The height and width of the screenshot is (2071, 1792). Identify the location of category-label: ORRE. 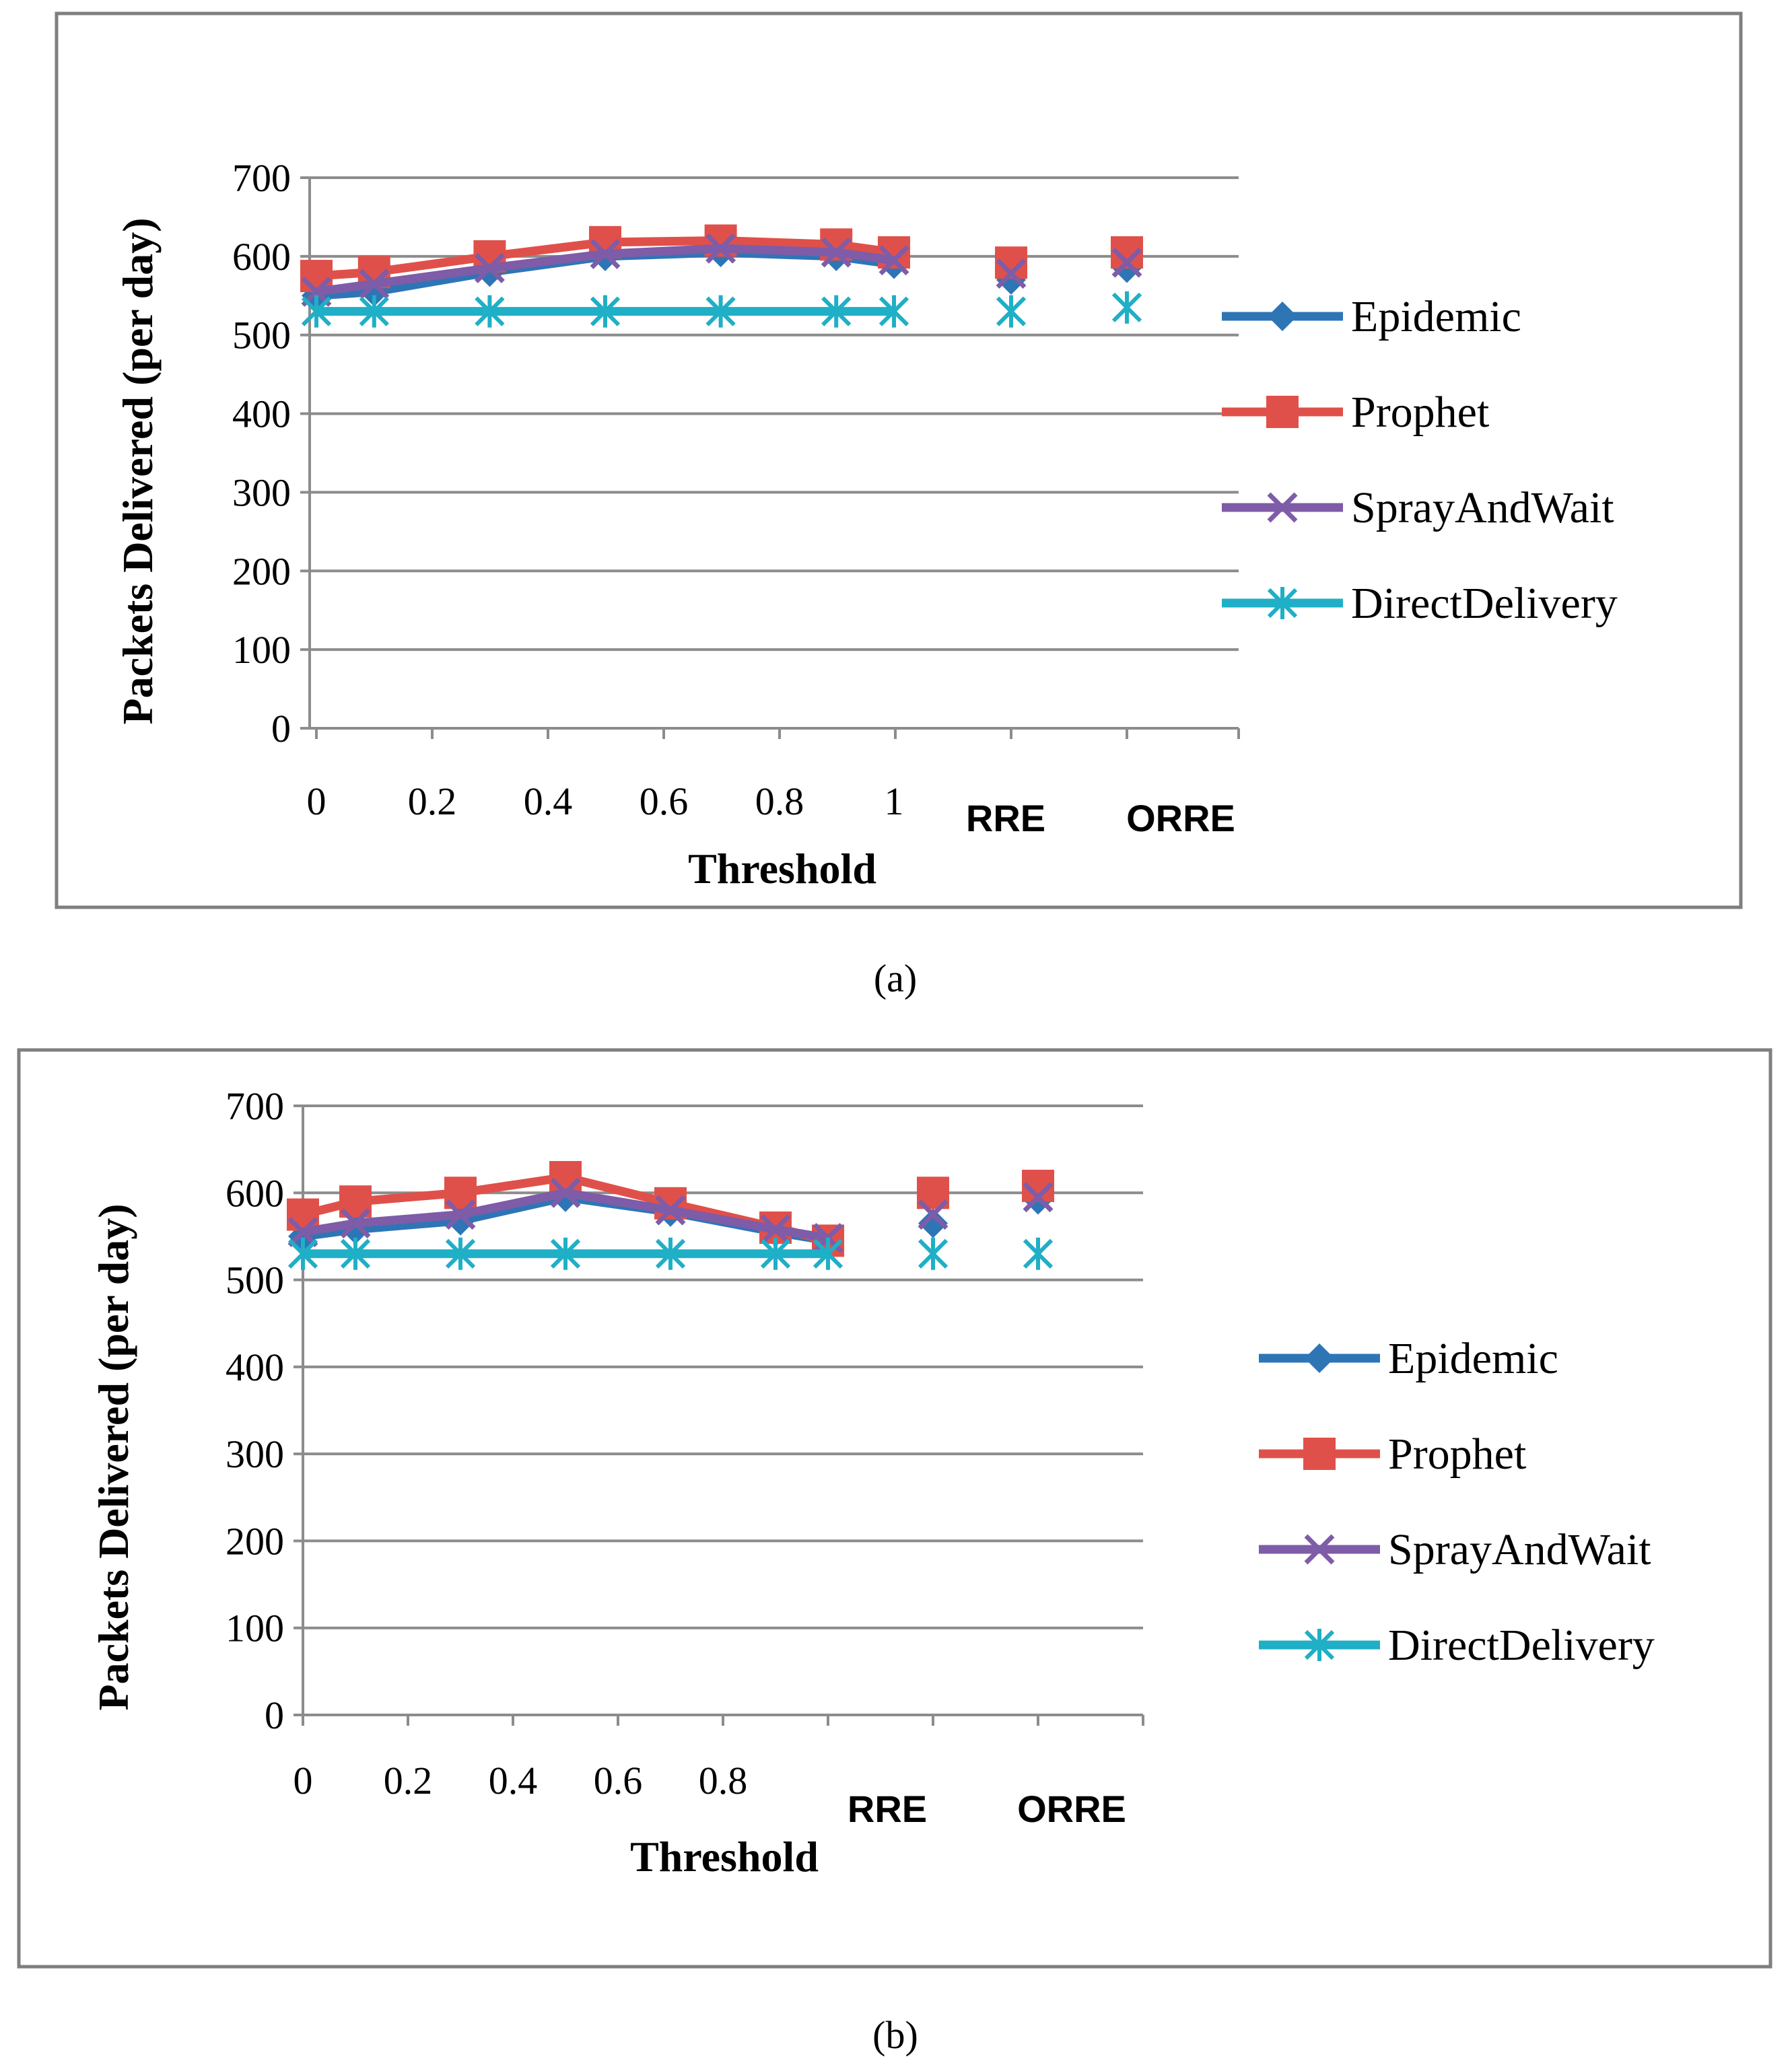
(1071, 1809).